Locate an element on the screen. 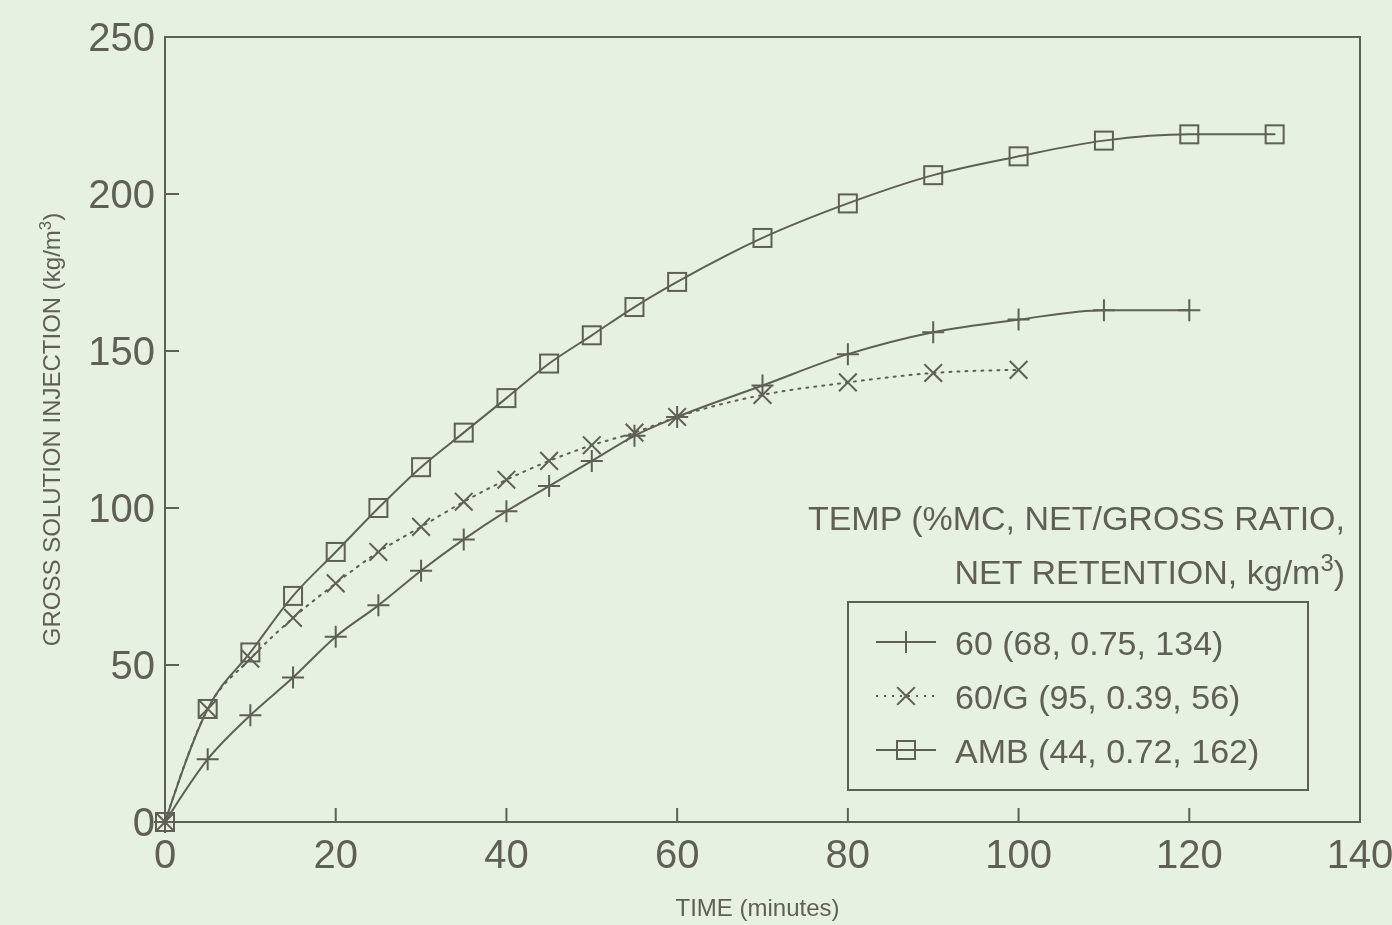 This screenshot has width=1392, height=925. legend-label: 60/G (95, 0.39, 56) is located at coordinates (1098, 697).